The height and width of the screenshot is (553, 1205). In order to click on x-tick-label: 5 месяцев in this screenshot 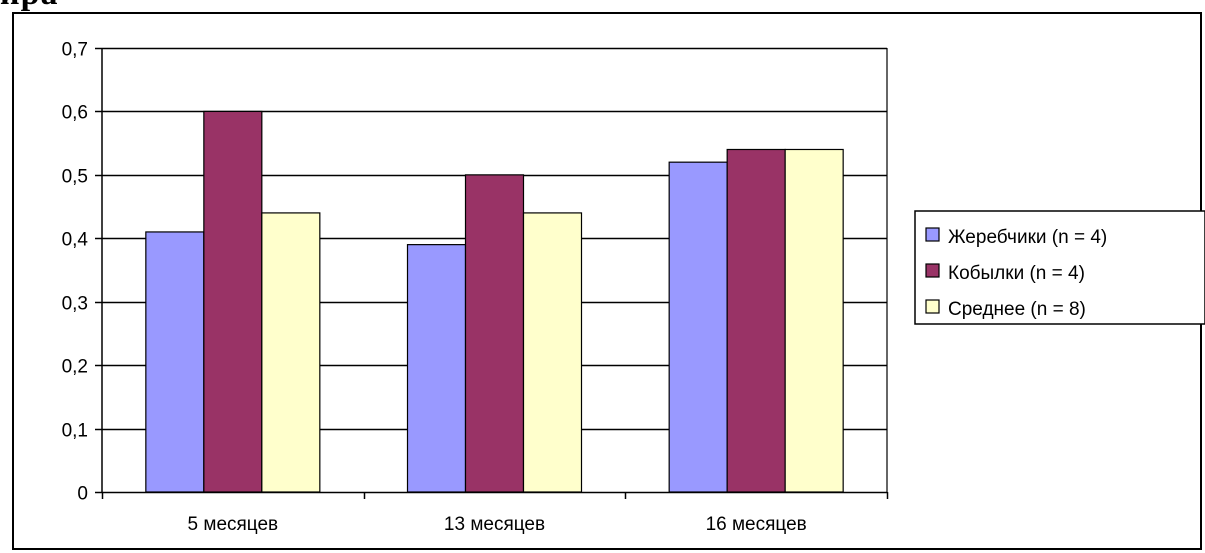, I will do `click(233, 524)`.